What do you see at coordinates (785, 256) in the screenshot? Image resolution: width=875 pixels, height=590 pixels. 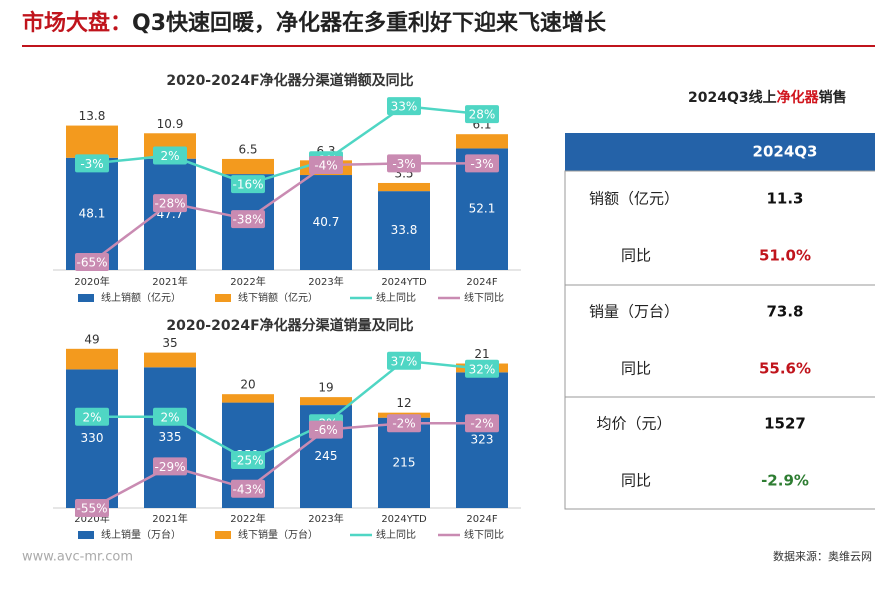 I see `table-row-value: 51.0%` at bounding box center [785, 256].